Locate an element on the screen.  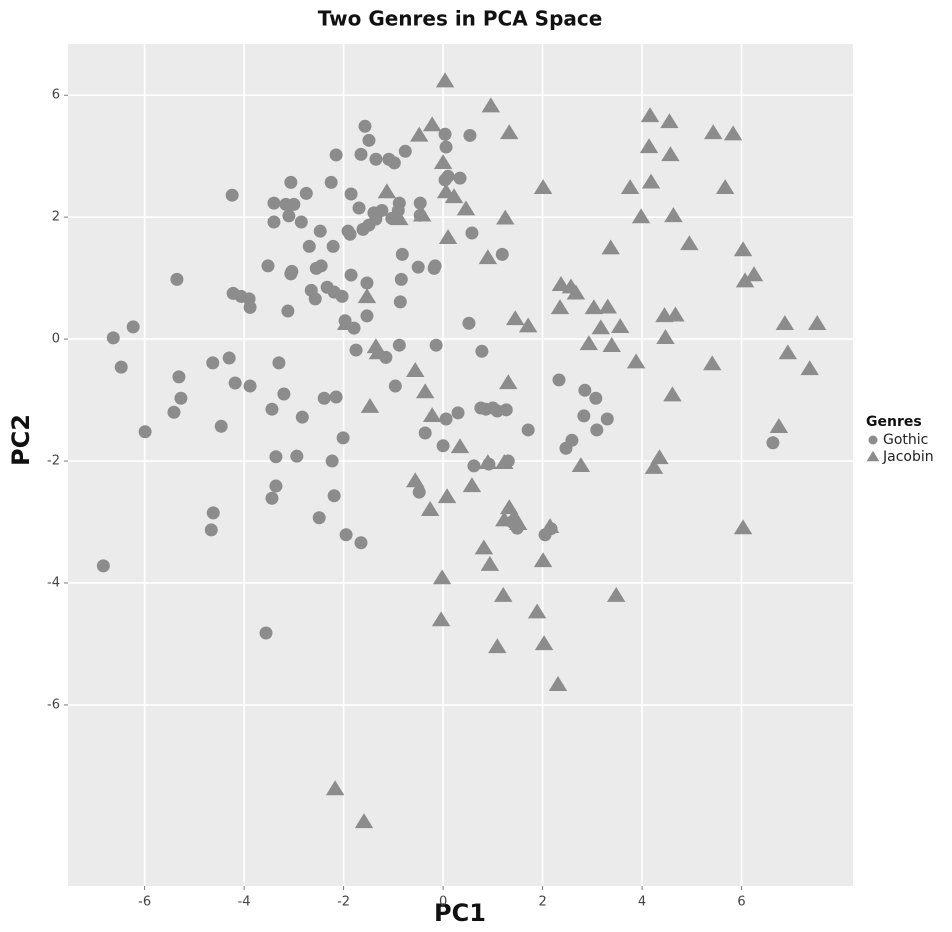
y-tick-label: -2 is located at coordinates (53, 461).